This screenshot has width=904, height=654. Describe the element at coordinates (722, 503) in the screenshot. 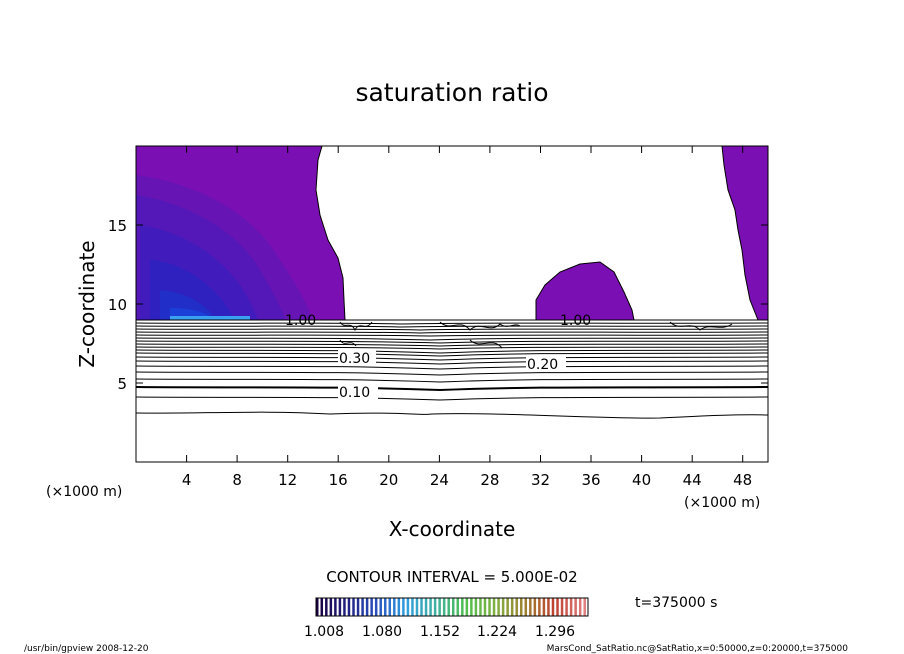

I see `x-axis-unit: (×1000 m)` at that location.